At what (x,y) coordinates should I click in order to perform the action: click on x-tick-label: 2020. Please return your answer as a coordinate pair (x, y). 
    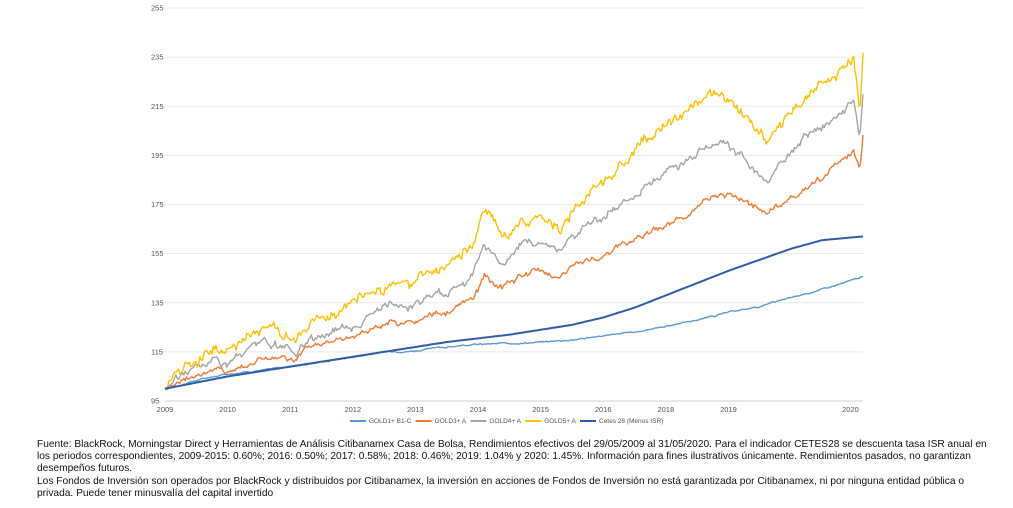
    Looking at the image, I should click on (850, 409).